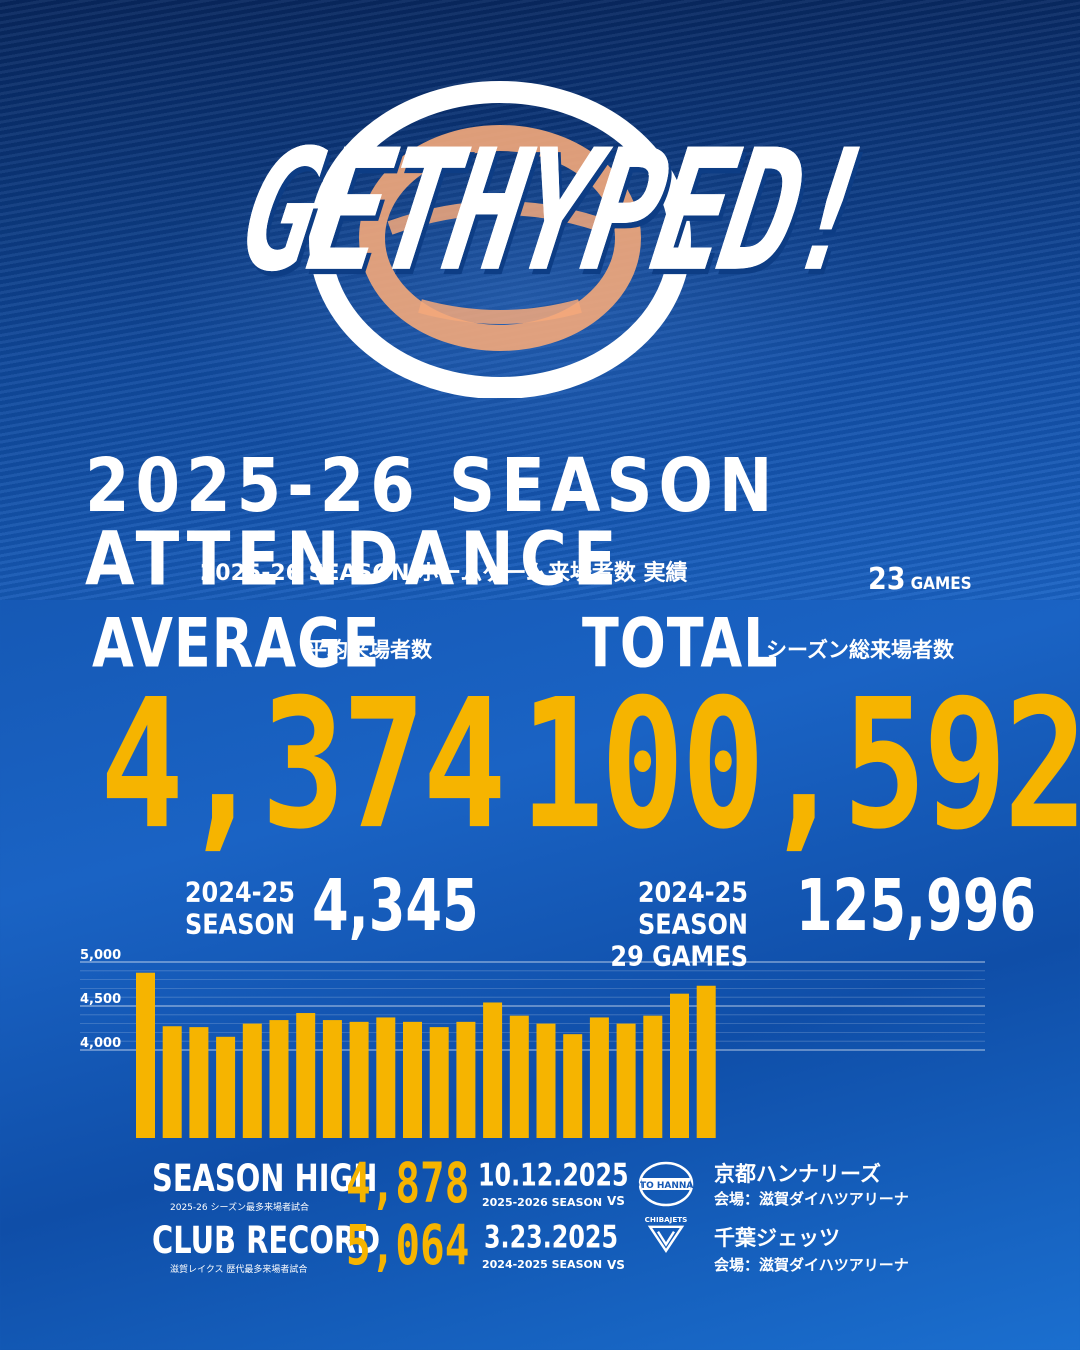  What do you see at coordinates (239, 1270) in the screenshot?
I see `club-record-note: 滋賀レイクス 歴代最多来場者試合` at bounding box center [239, 1270].